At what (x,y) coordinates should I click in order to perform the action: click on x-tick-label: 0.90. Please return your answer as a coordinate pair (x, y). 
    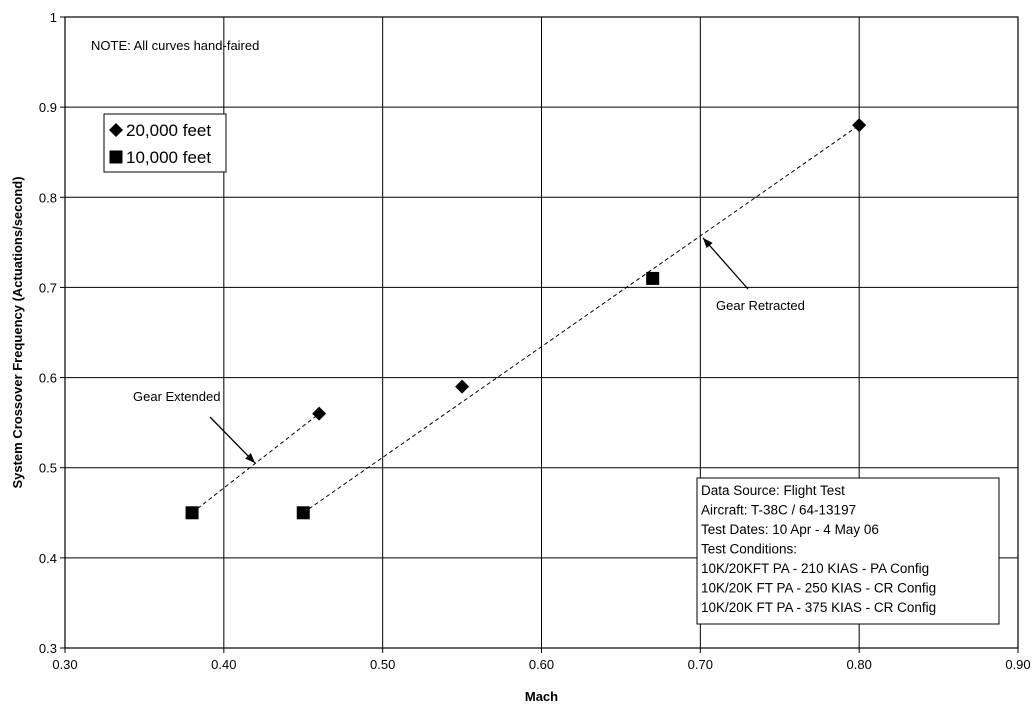
    Looking at the image, I should click on (1017, 664).